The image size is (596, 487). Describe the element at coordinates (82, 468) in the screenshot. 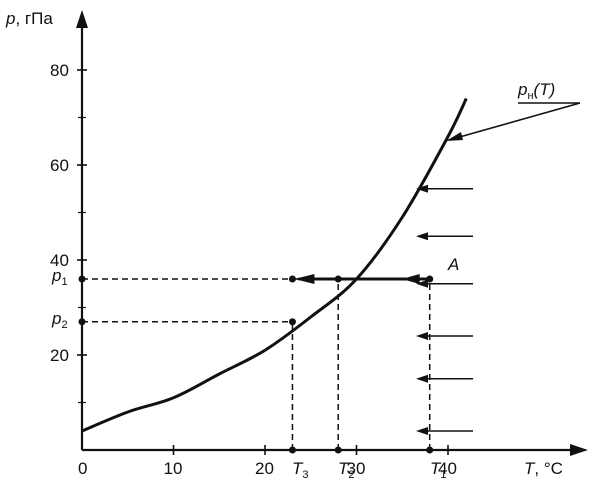

I see `x-tick-label: 0` at that location.